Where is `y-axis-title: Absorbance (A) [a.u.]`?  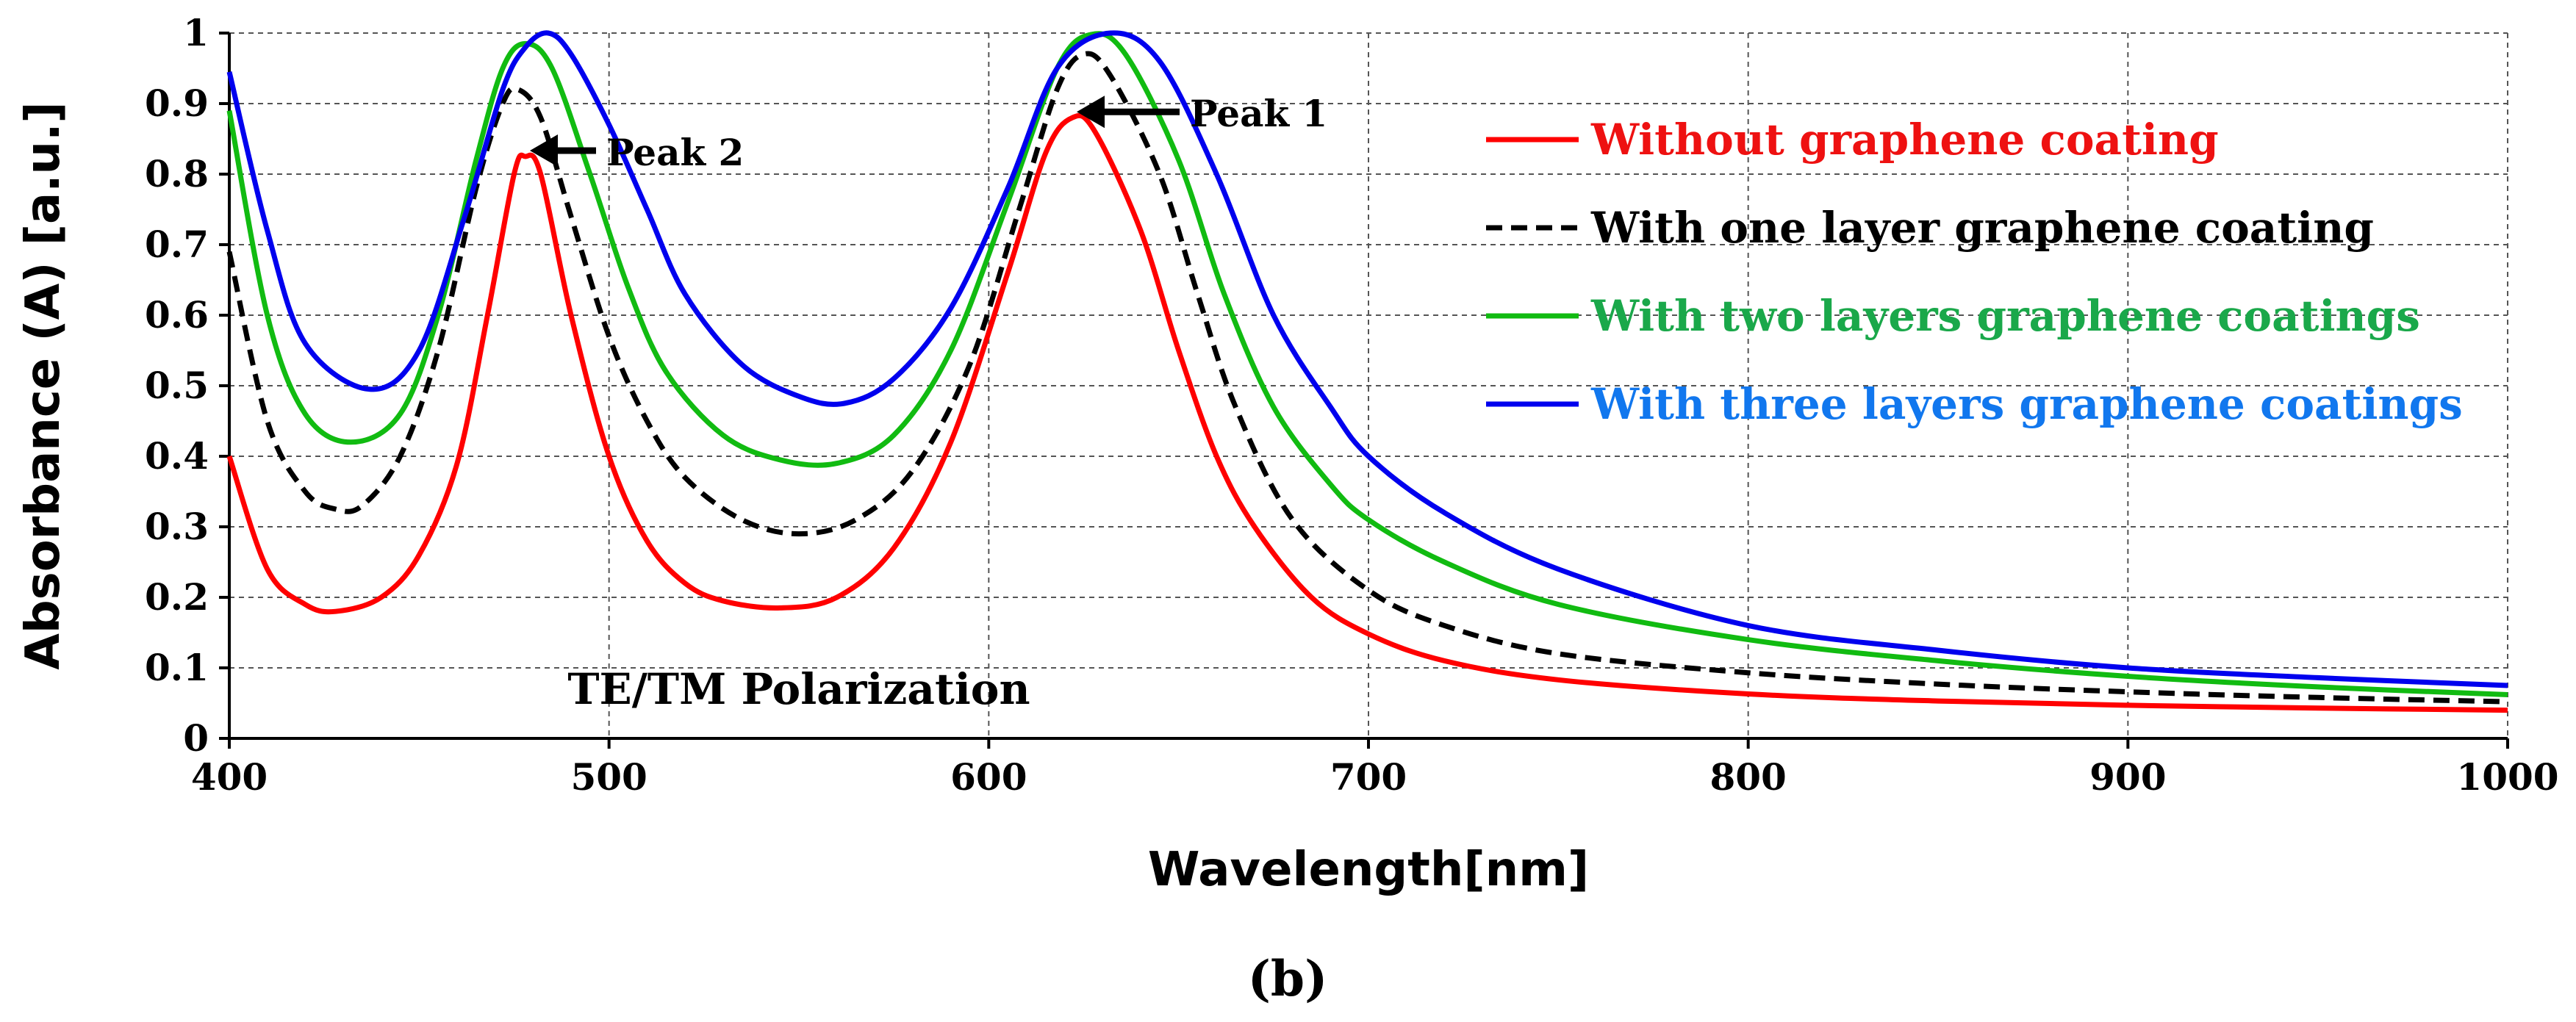 y-axis-title: Absorbance (A) [a.u.] is located at coordinates (43, 385).